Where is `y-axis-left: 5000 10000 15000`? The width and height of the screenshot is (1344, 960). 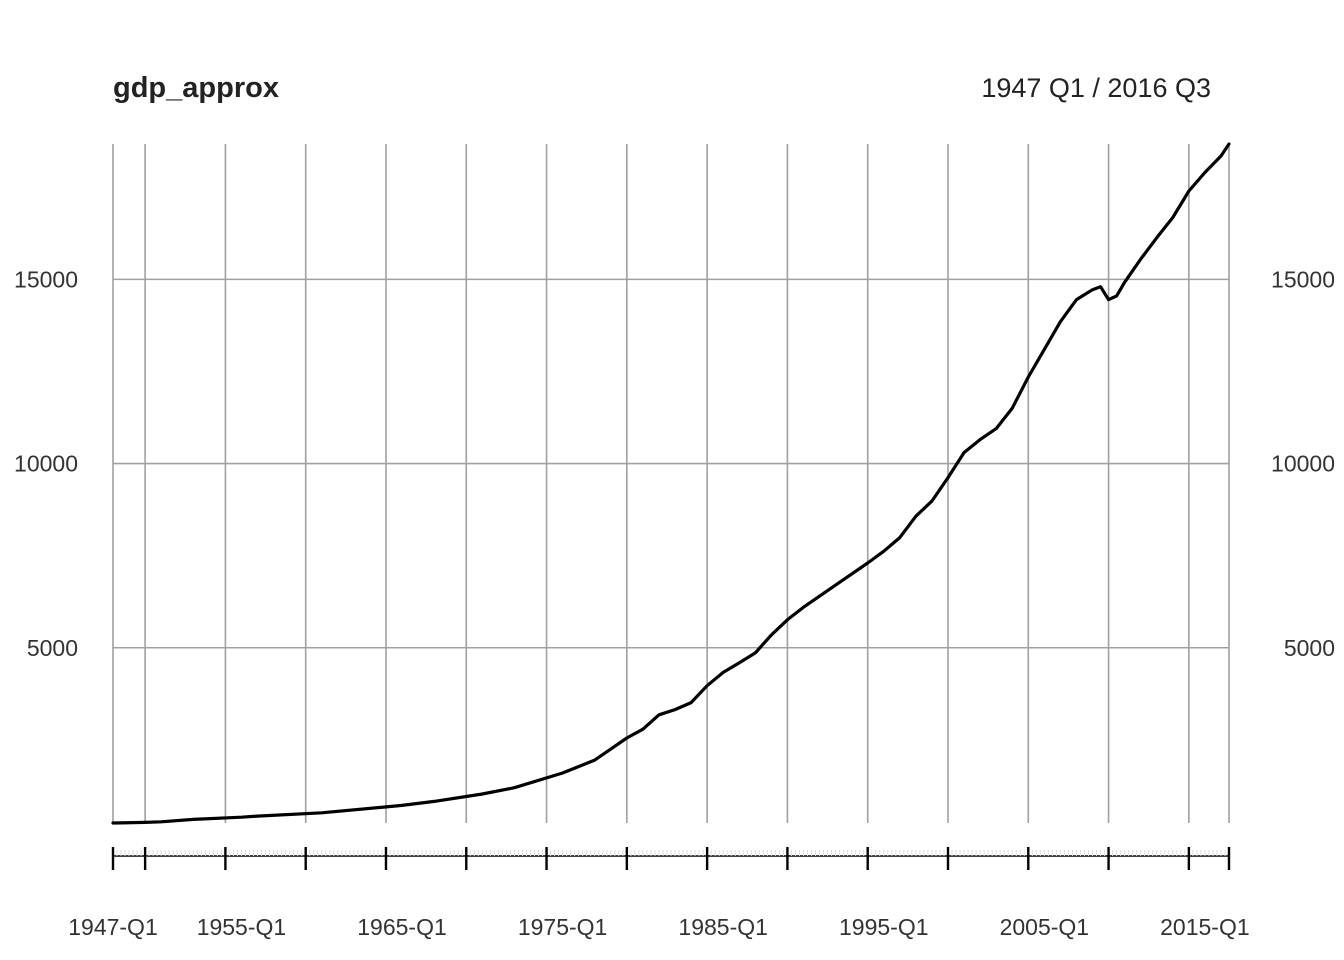 y-axis-left: 5000 10000 15000 is located at coordinates (46, 463).